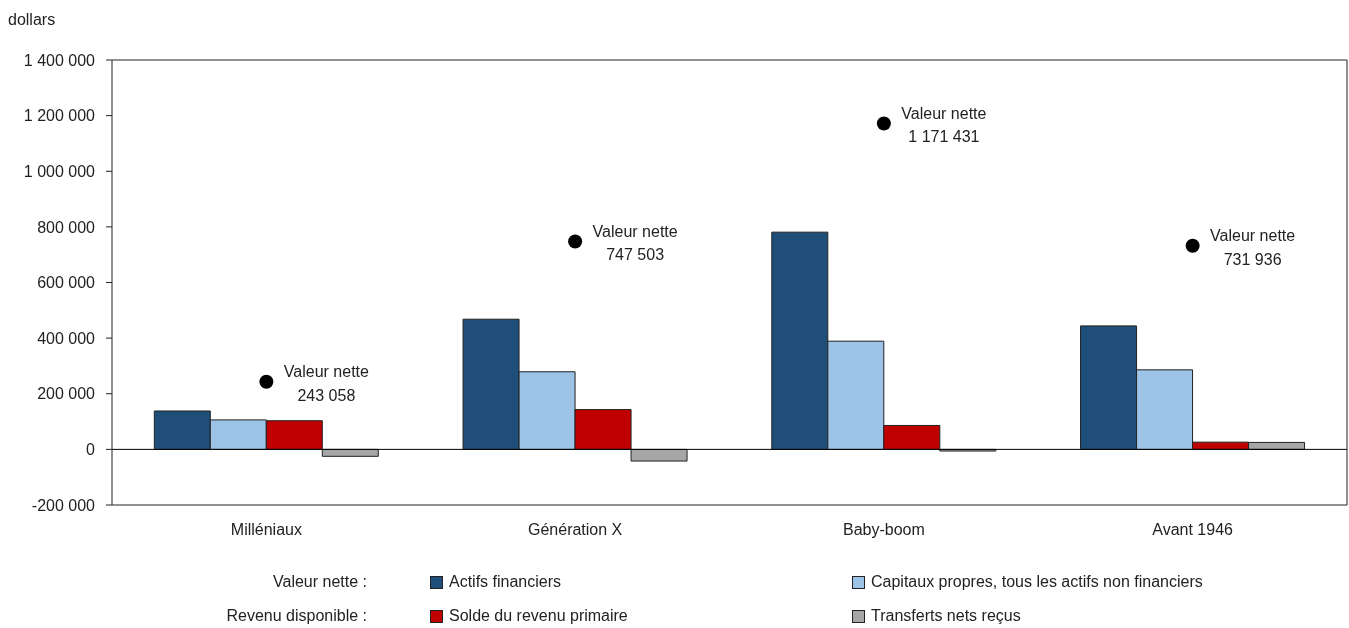  Describe the element at coordinates (1037, 582) in the screenshot. I see `legend-label: Capitaux propres, tous les actifs non financiers` at that location.